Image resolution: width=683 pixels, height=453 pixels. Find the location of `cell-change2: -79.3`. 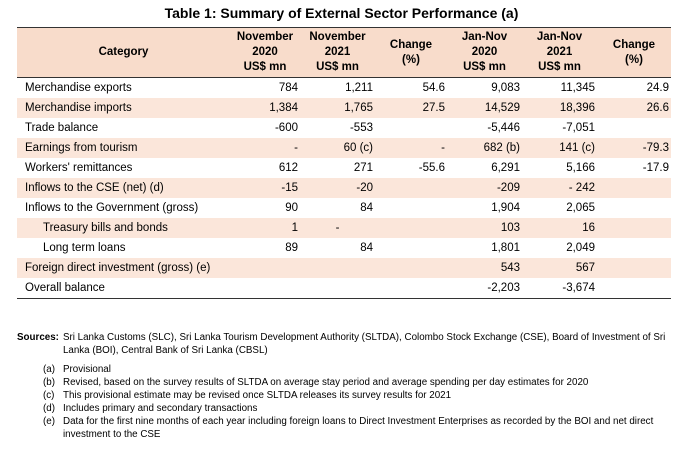

cell-change2: -79.3 is located at coordinates (655, 148).